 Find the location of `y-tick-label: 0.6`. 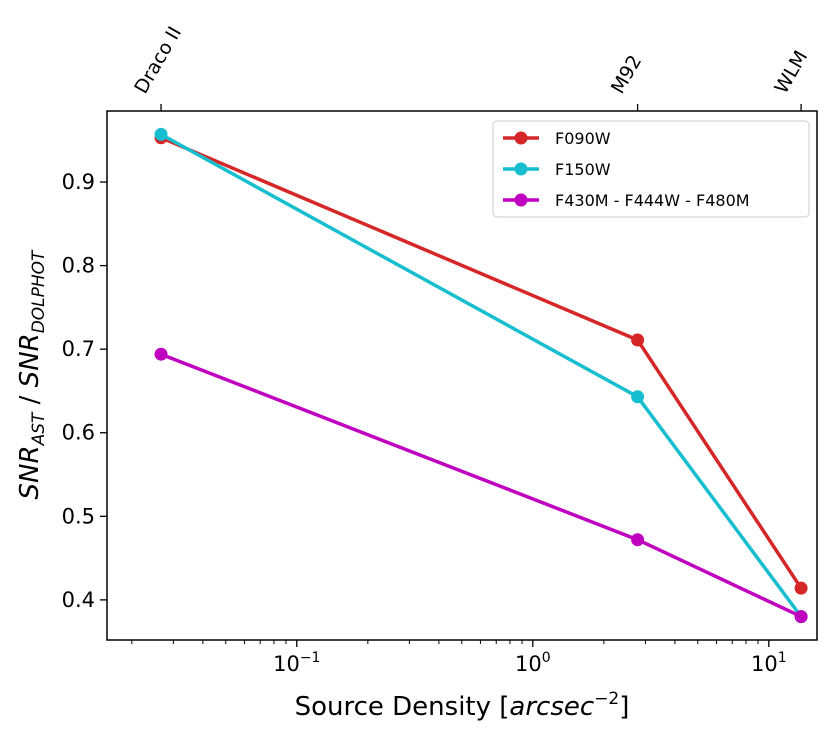

y-tick-label: 0.6 is located at coordinates (78, 433).